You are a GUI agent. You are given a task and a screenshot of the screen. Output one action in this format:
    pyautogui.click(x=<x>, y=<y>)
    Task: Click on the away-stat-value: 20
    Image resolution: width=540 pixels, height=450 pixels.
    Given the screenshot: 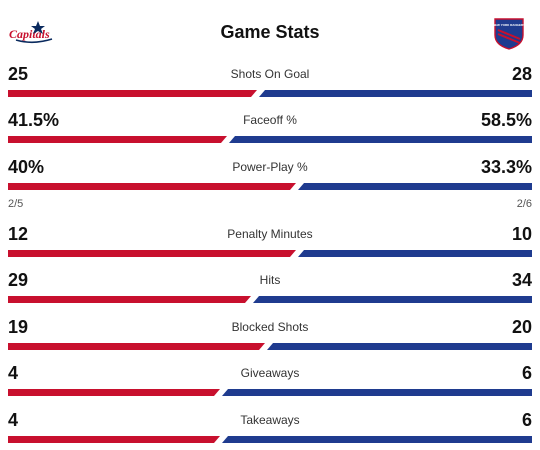 What is the action you would take?
    pyautogui.click(x=521, y=327)
    